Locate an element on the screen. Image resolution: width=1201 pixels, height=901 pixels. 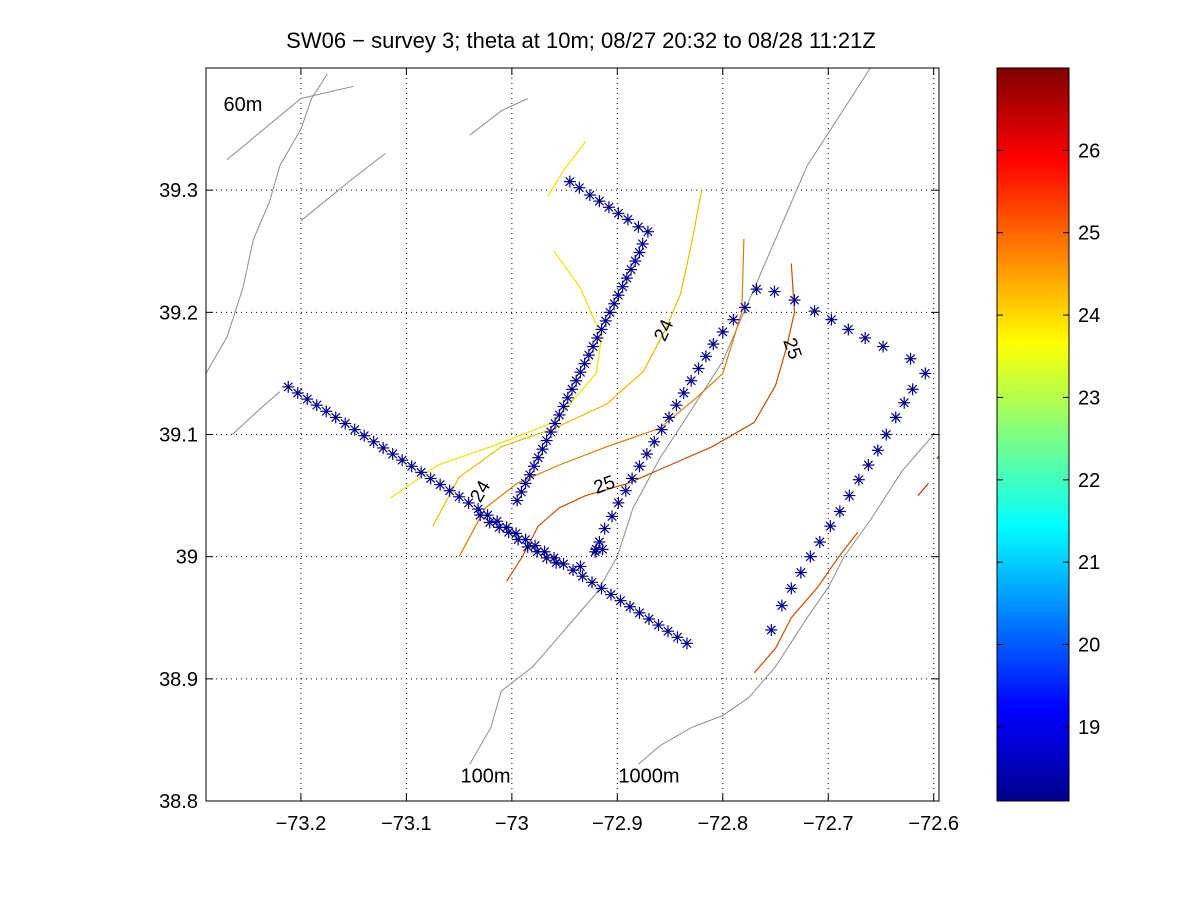
y-tick-label: 39.2 is located at coordinates (178, 313).